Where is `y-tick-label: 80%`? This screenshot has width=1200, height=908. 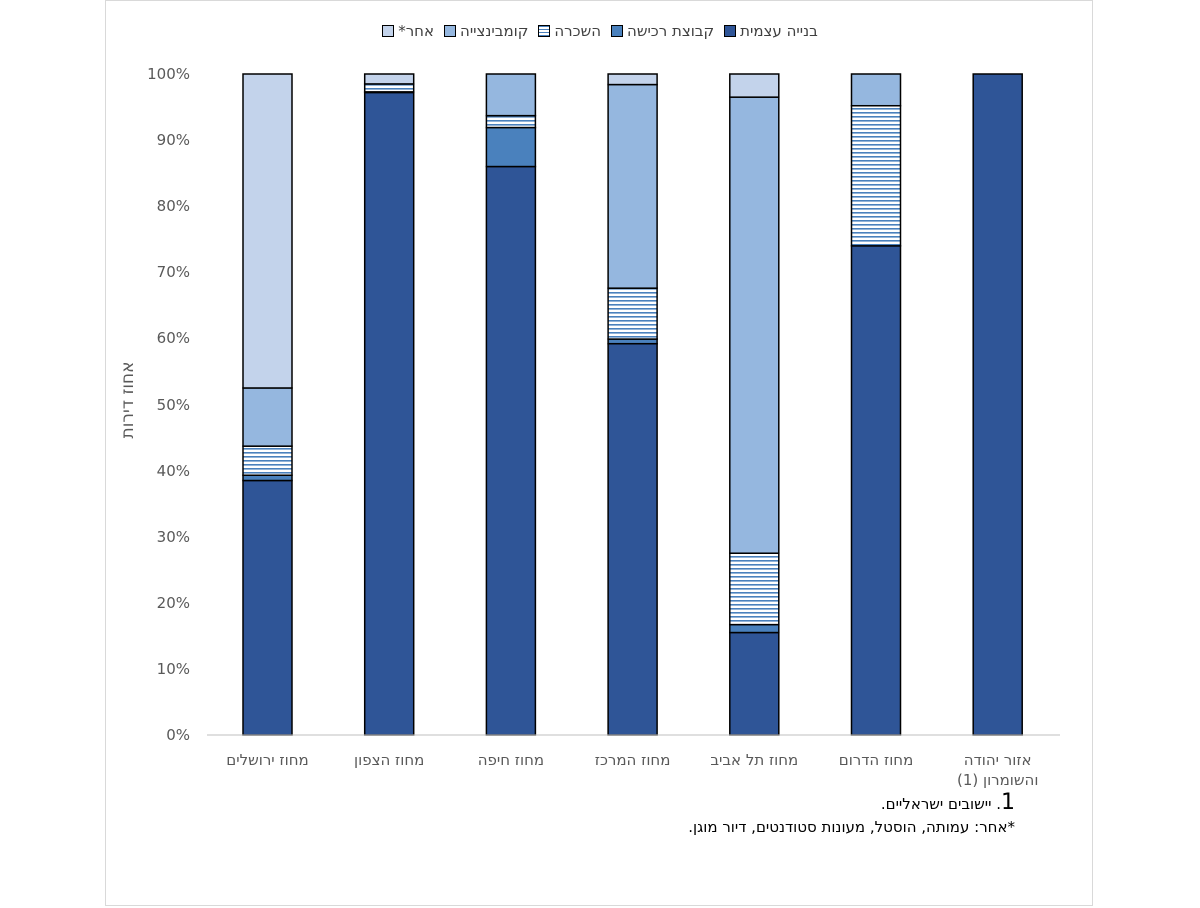
y-tick-label: 80% is located at coordinates (173, 206).